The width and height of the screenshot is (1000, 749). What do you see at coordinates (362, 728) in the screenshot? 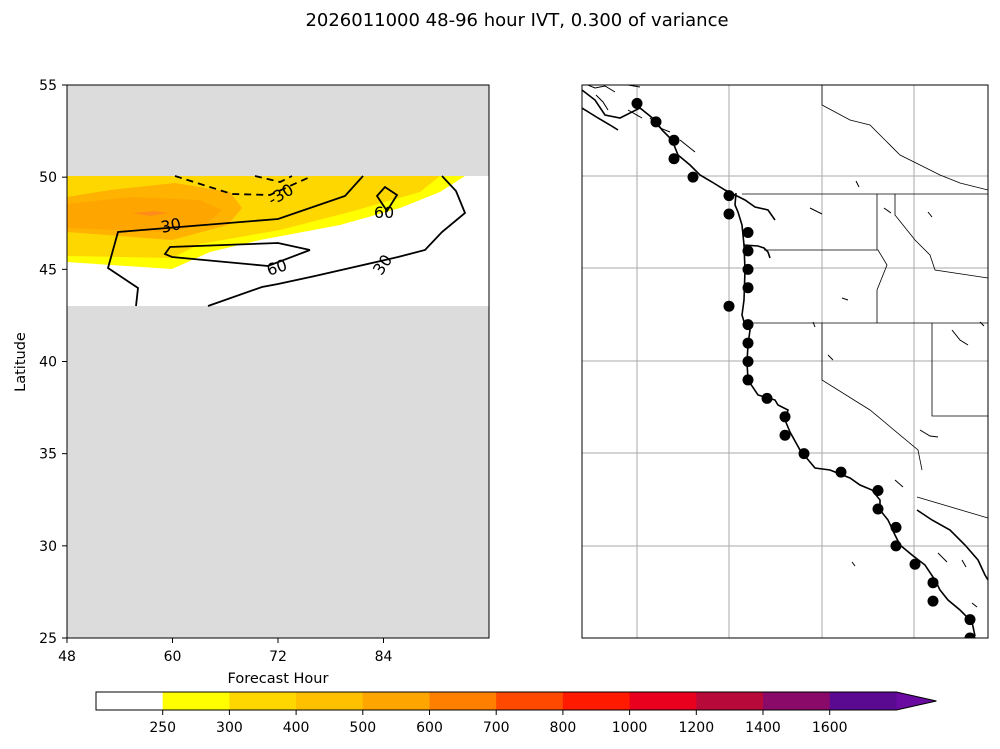
I see `colorbar-tick-label: 500` at bounding box center [362, 728].